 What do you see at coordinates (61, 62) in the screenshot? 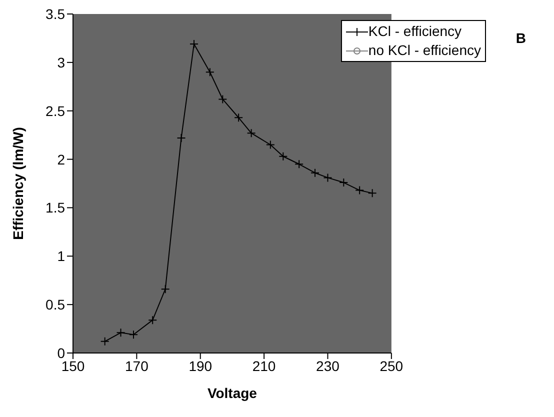
I see `y-tick-label: 3` at bounding box center [61, 62].